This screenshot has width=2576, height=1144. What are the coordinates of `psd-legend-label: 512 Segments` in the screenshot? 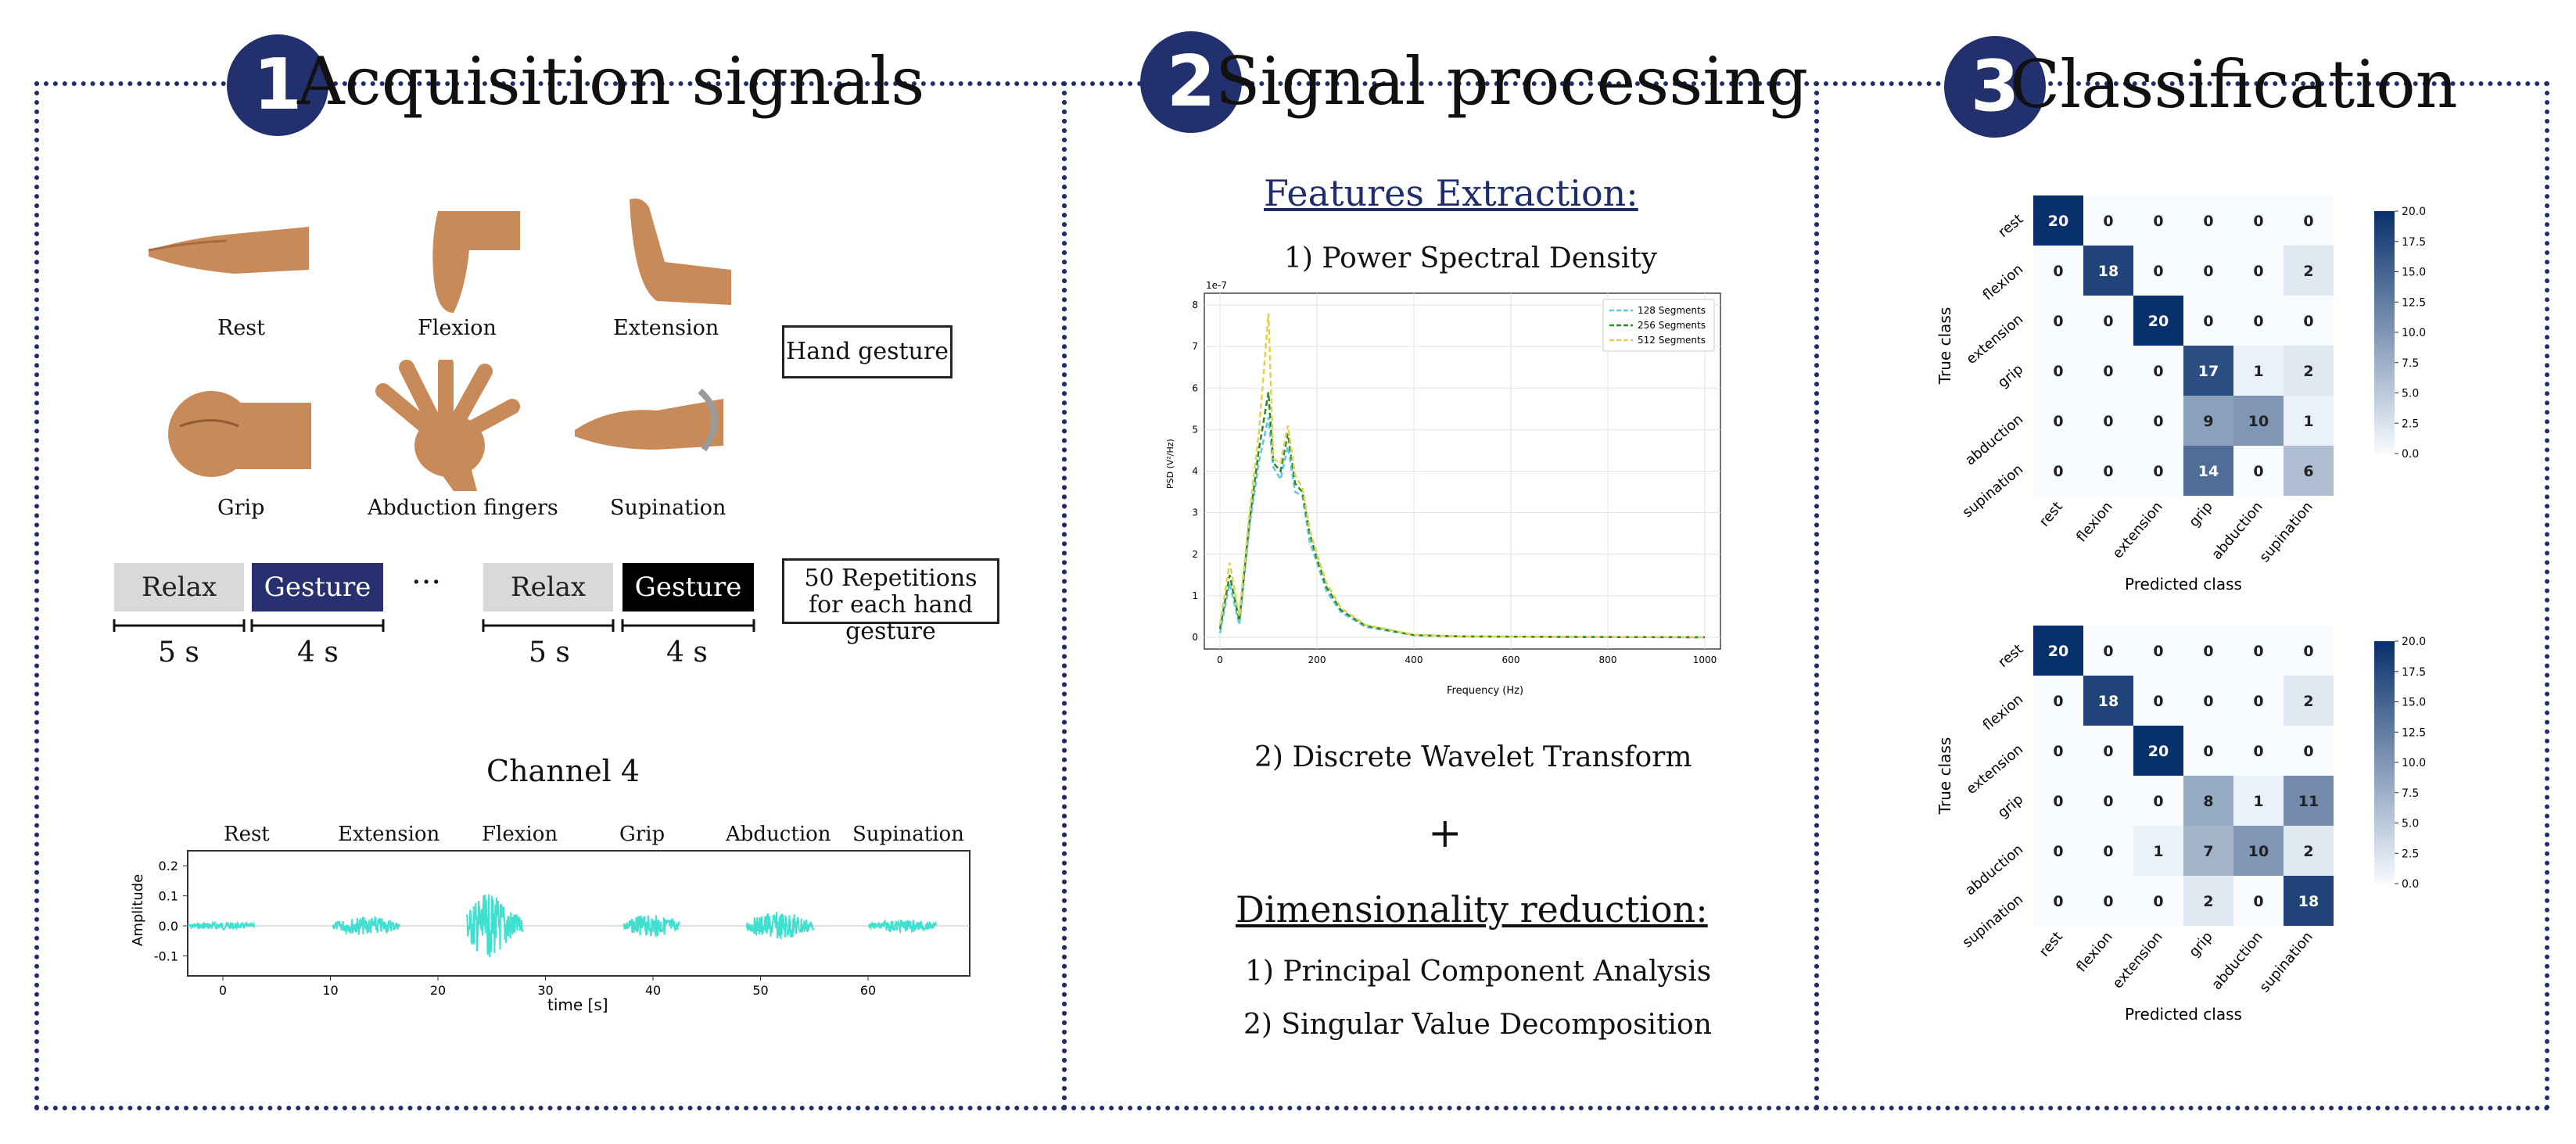 It's located at (1672, 340).